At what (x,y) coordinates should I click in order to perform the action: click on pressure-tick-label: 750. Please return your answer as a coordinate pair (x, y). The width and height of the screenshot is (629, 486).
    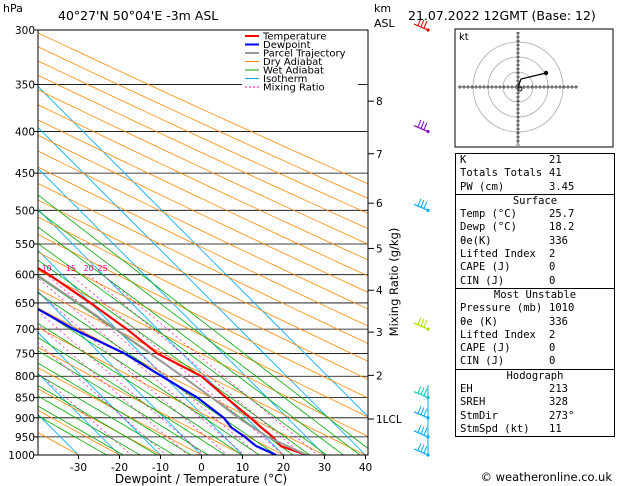
    Looking at the image, I should click on (25, 354).